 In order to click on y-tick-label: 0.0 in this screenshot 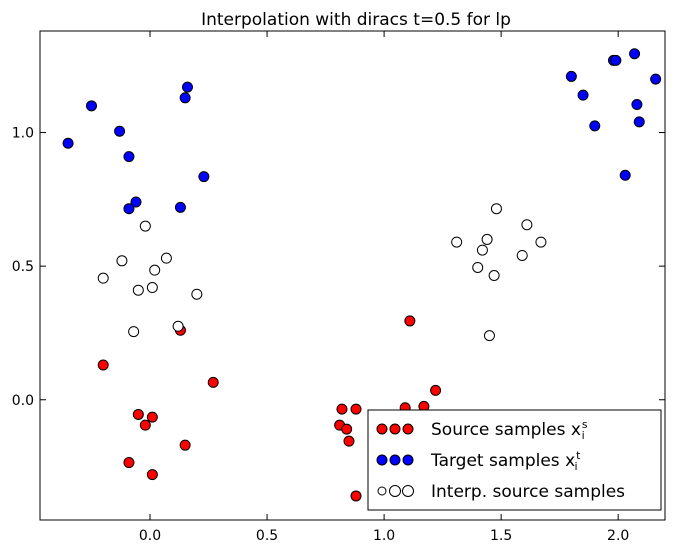, I will do `click(23, 401)`.